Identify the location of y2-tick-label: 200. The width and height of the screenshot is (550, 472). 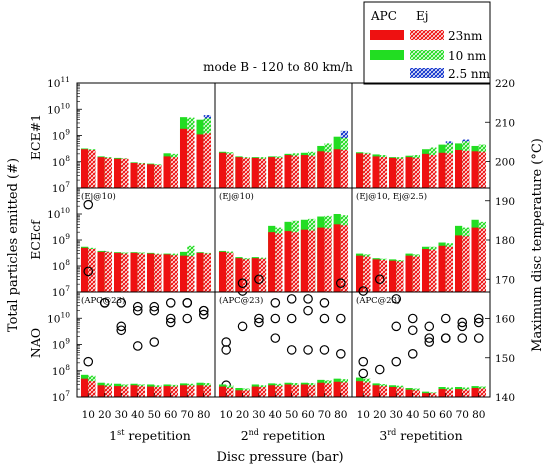
(505, 163).